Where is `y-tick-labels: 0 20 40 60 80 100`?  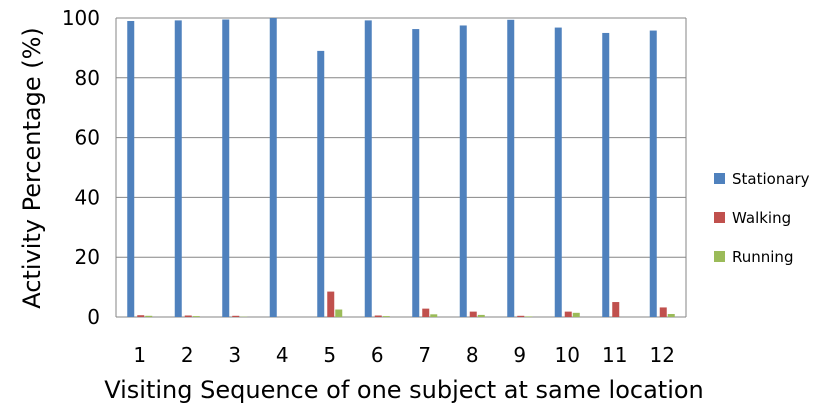 y-tick-labels: 0 20 40 60 80 100 is located at coordinates (81, 167).